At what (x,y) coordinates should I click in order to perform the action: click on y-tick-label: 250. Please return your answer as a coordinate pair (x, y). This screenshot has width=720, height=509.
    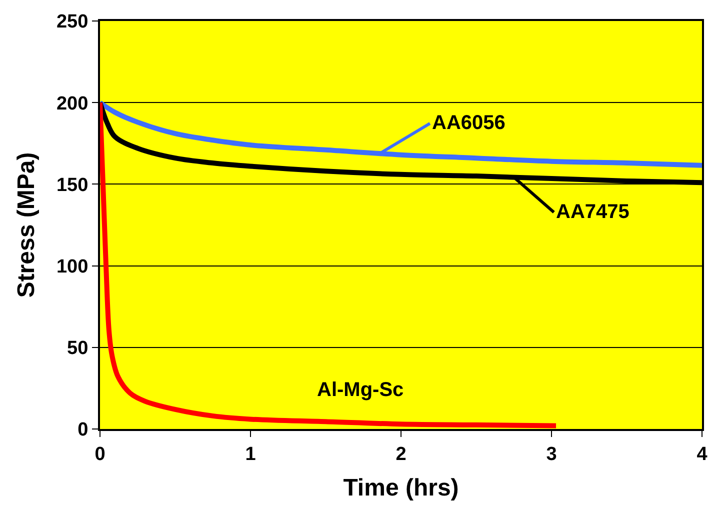
    Looking at the image, I should click on (72, 22).